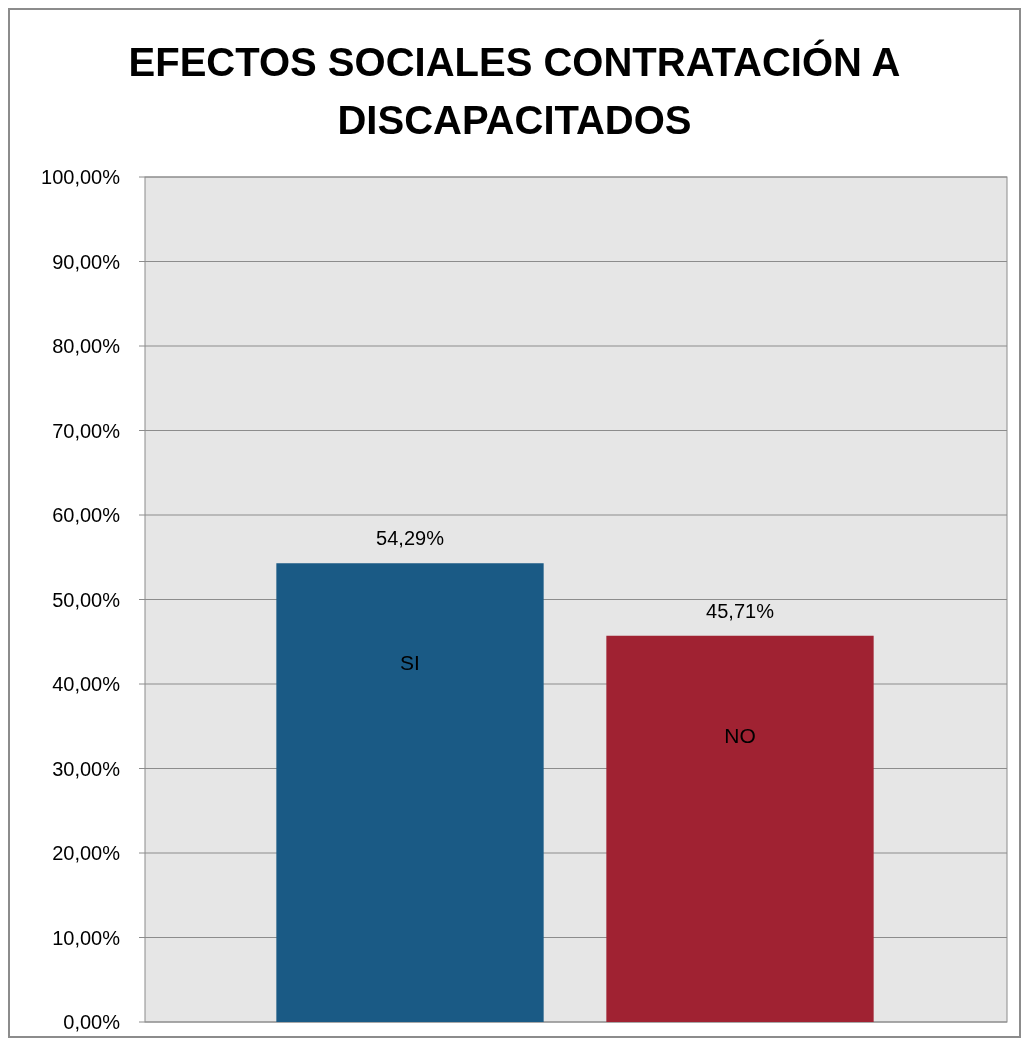 This screenshot has width=1029, height=1046. What do you see at coordinates (86, 768) in the screenshot?
I see `y-tick-label: 30,00%` at bounding box center [86, 768].